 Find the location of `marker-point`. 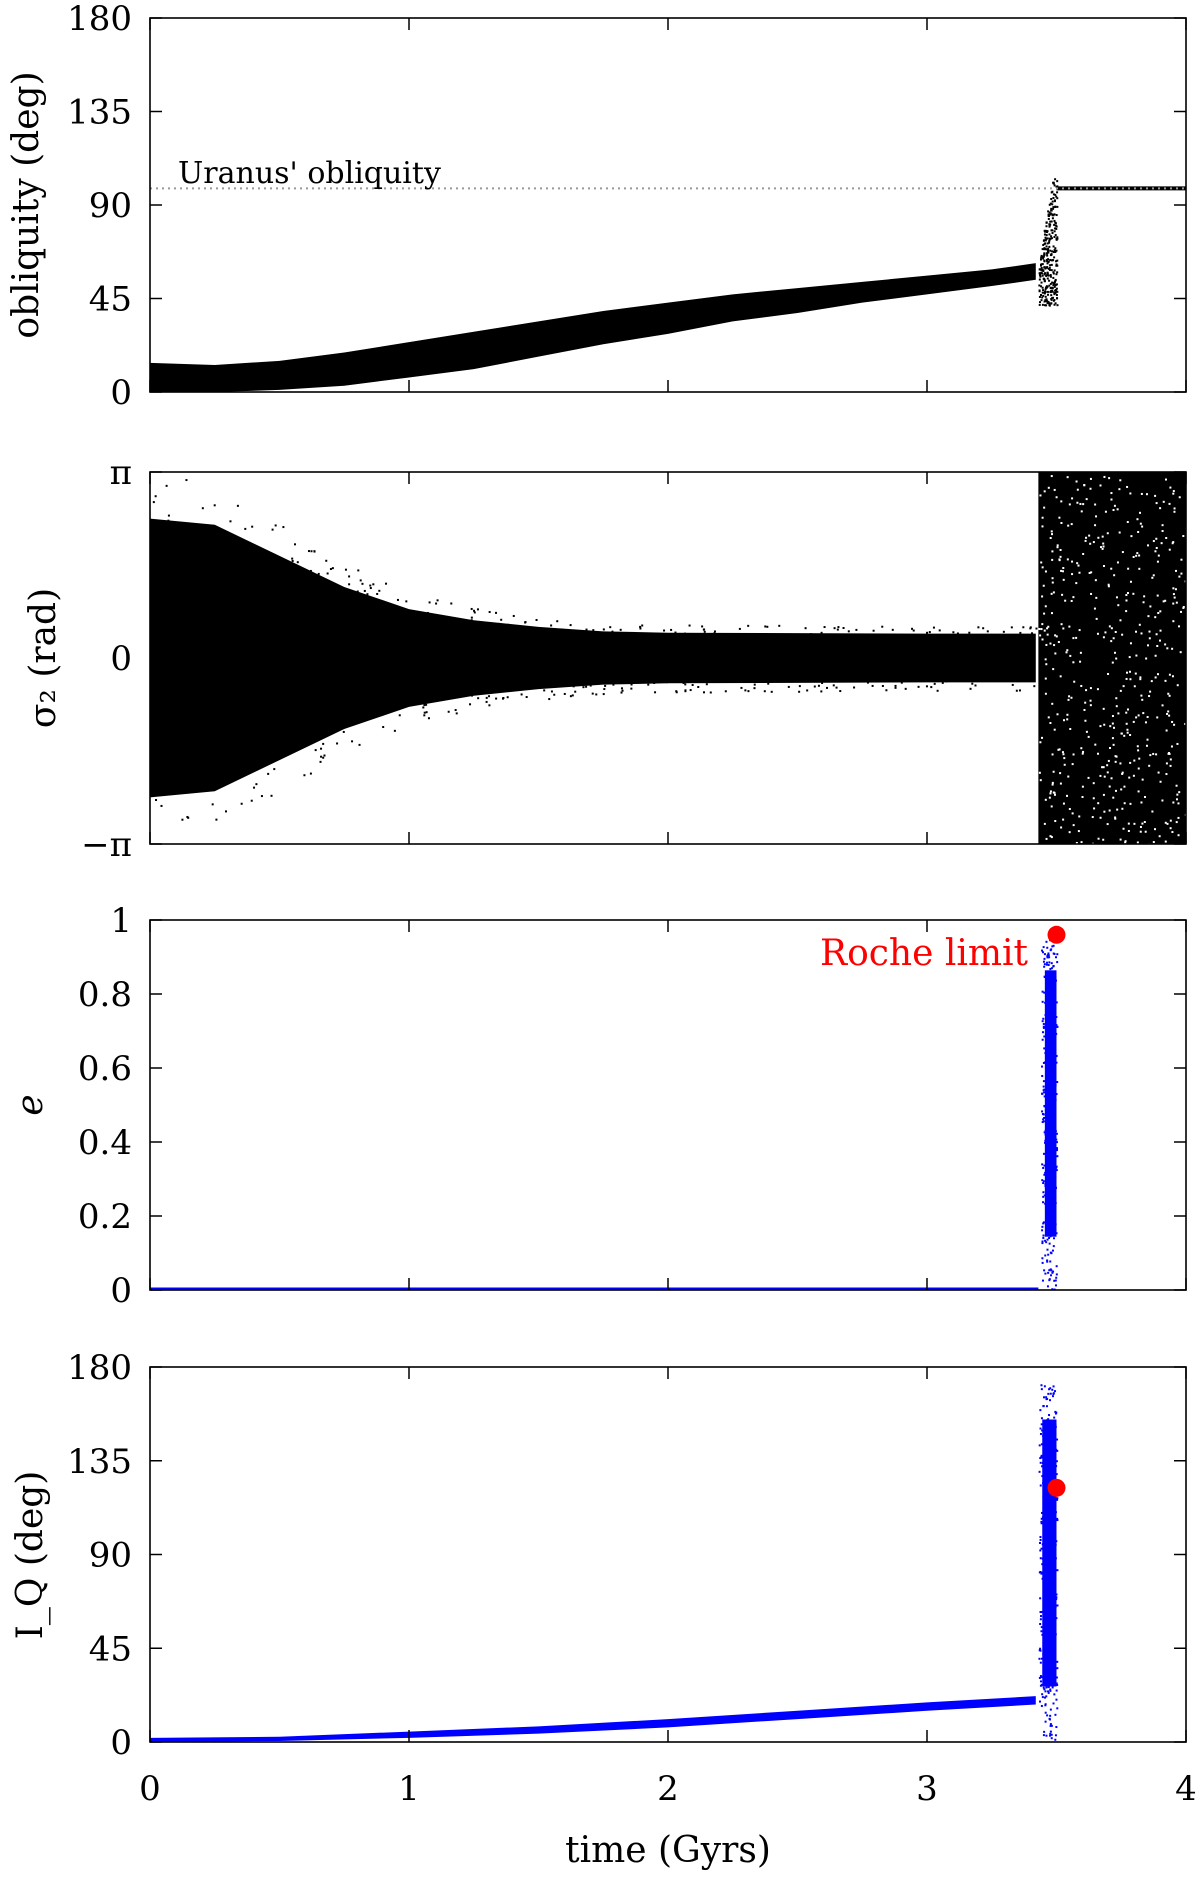

marker-point is located at coordinates (1056, 934).